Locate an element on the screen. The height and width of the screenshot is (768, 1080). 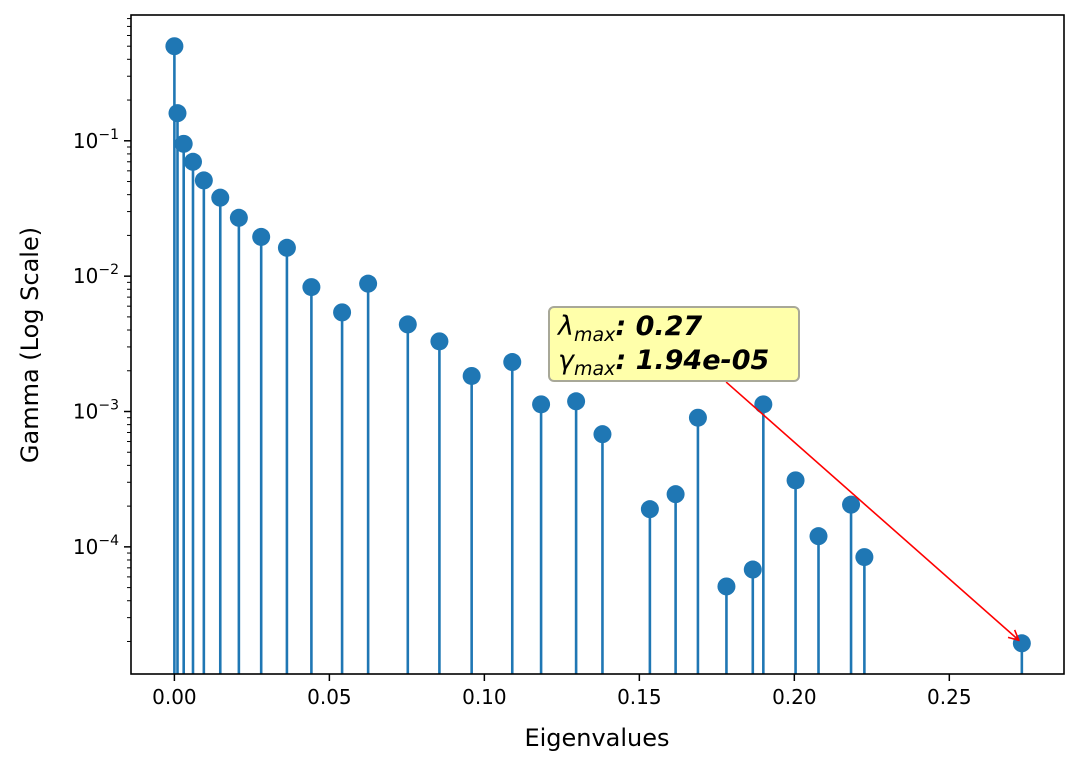
x-tick-label-0: 0.00 is located at coordinates (174, 697).